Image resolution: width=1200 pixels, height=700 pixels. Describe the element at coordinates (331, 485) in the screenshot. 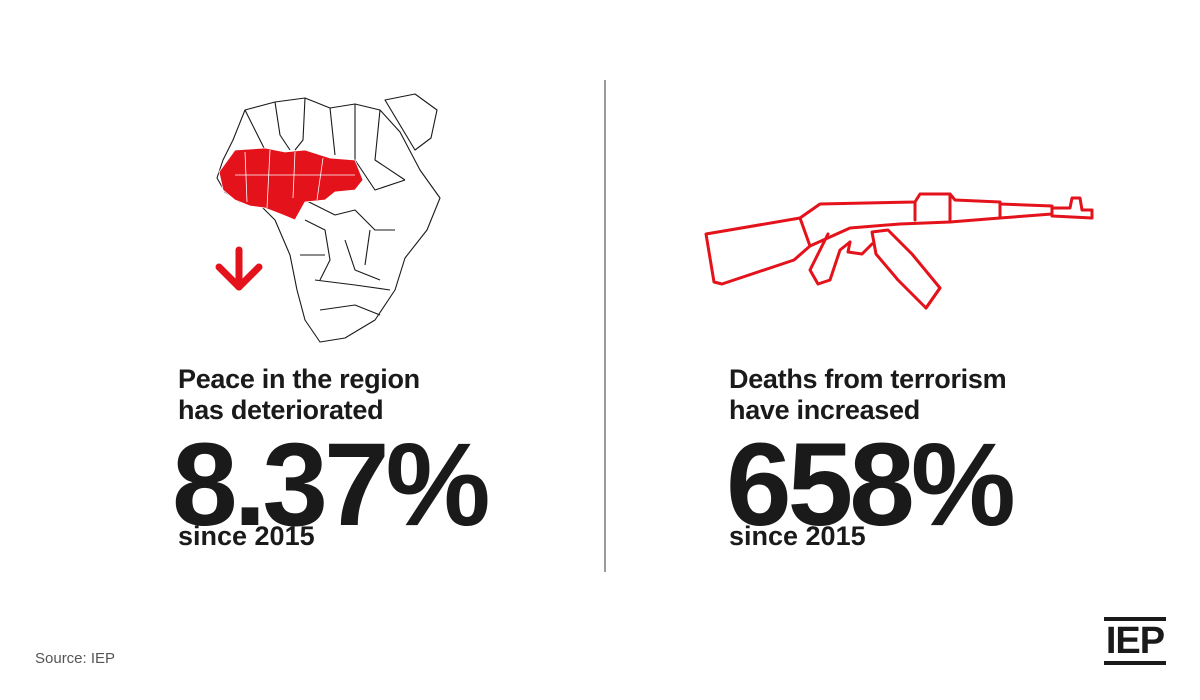

I see `left-value: 8.37%` at that location.